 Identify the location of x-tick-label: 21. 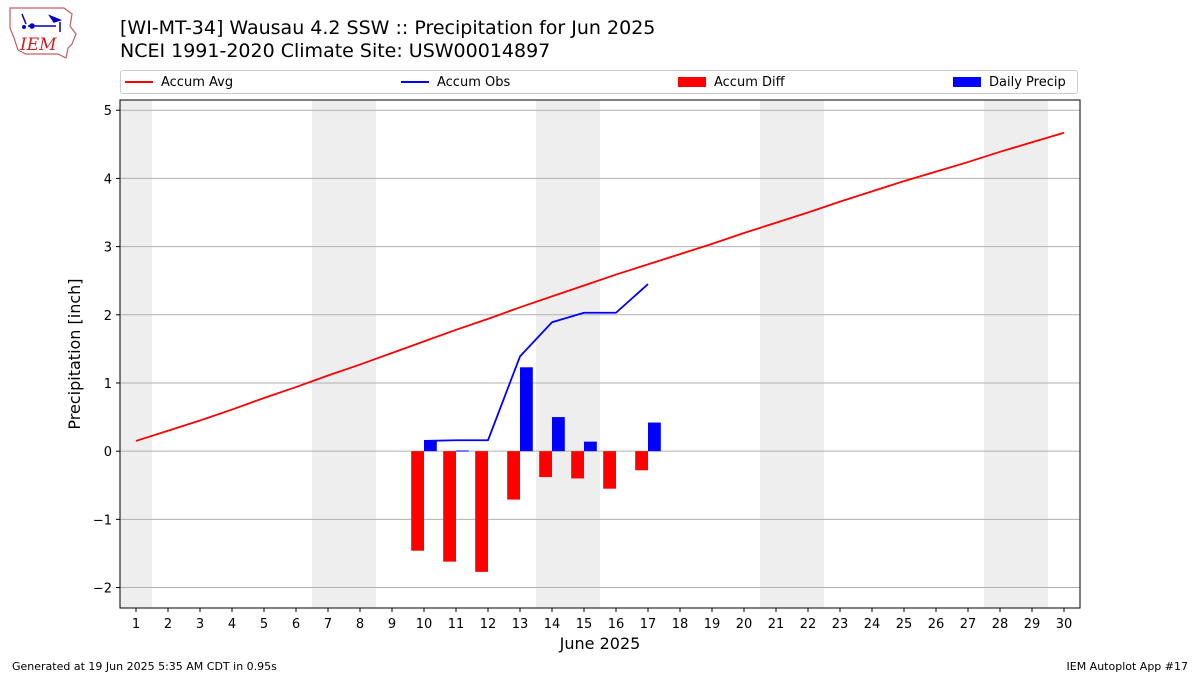
(776, 624).